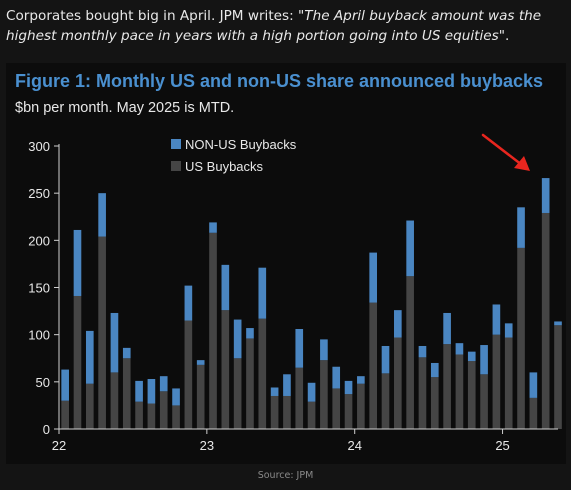  What do you see at coordinates (207, 445) in the screenshot?
I see `x-tick-label: 23` at bounding box center [207, 445].